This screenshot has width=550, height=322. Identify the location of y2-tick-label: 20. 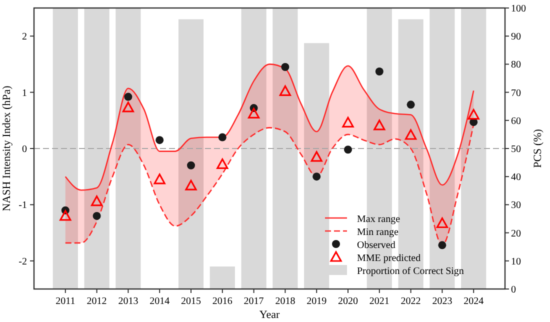
(516, 234).